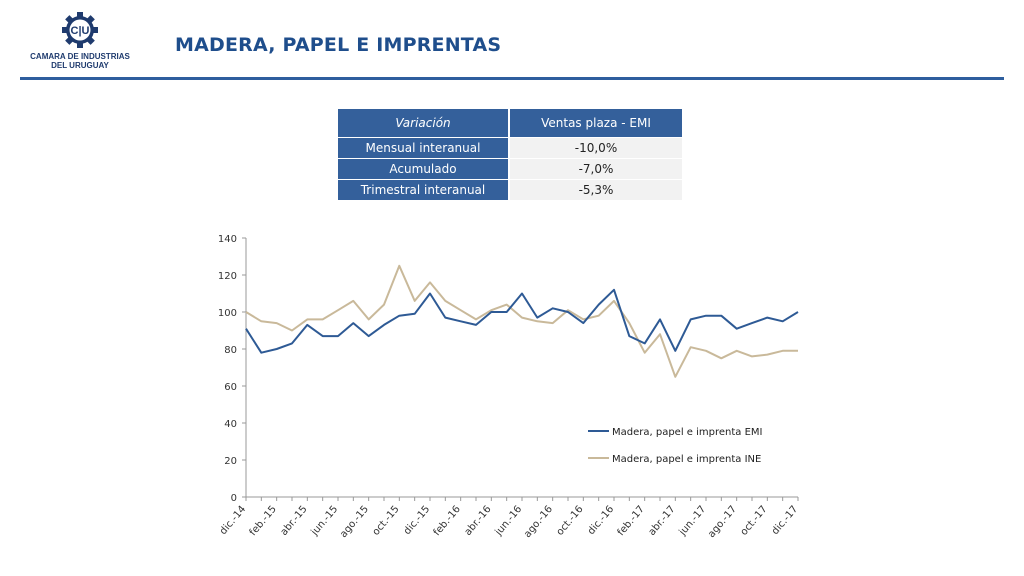 This screenshot has height=576, width=1024. I want to click on table-header-variacion: Variación, so click(423, 123).